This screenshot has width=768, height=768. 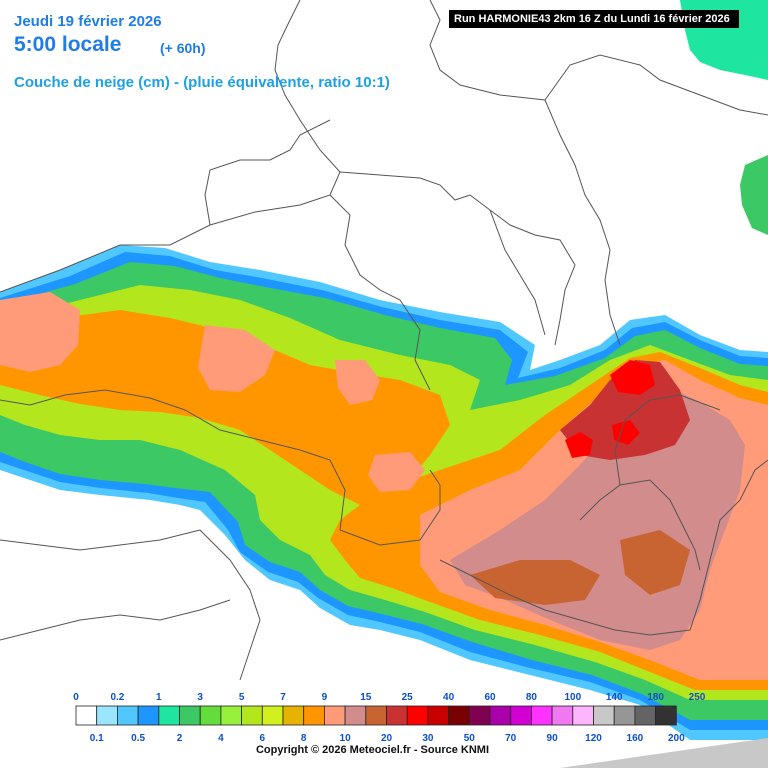 I want to click on legend-bottom-label: 90, so click(x=553, y=738).